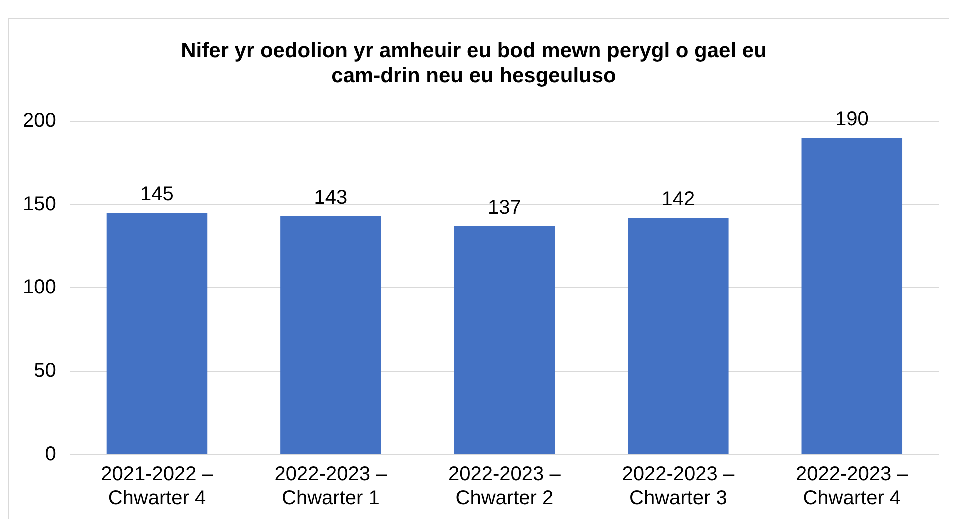  What do you see at coordinates (852, 119) in the screenshot?
I see `data-label: 190` at bounding box center [852, 119].